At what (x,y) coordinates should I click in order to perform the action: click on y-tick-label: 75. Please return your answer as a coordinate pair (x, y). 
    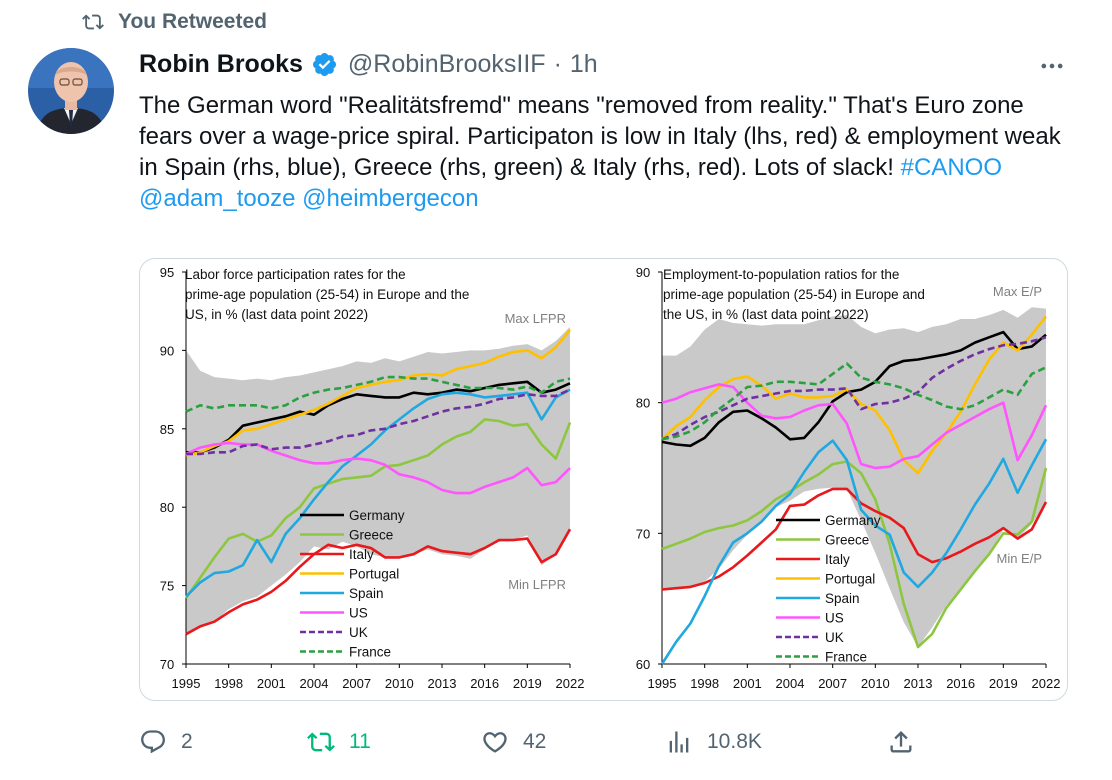
    Looking at the image, I should click on (167, 586).